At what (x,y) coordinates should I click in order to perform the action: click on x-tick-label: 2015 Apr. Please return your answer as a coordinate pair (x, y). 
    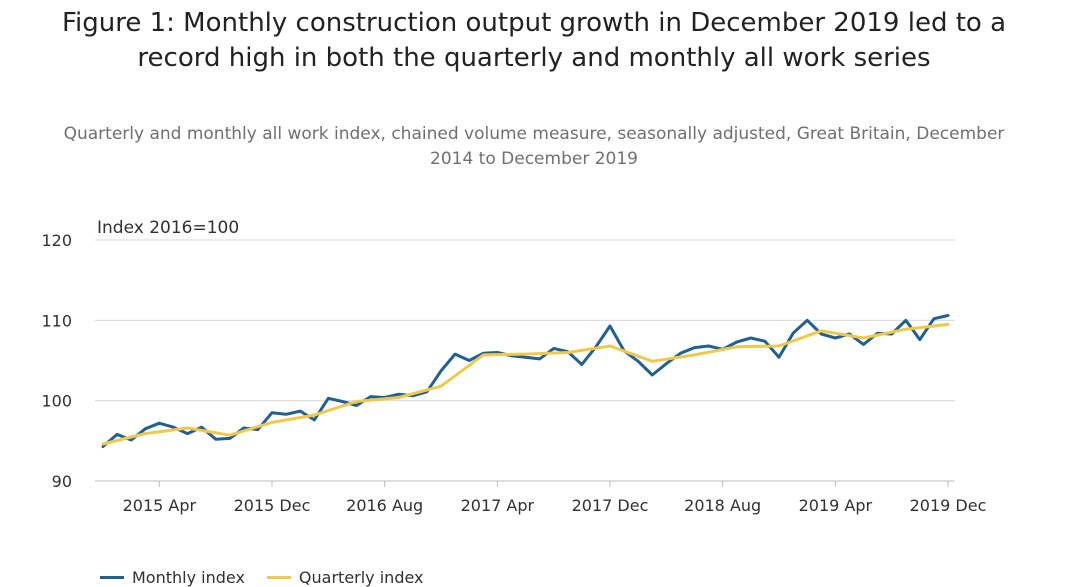
    Looking at the image, I should click on (160, 505).